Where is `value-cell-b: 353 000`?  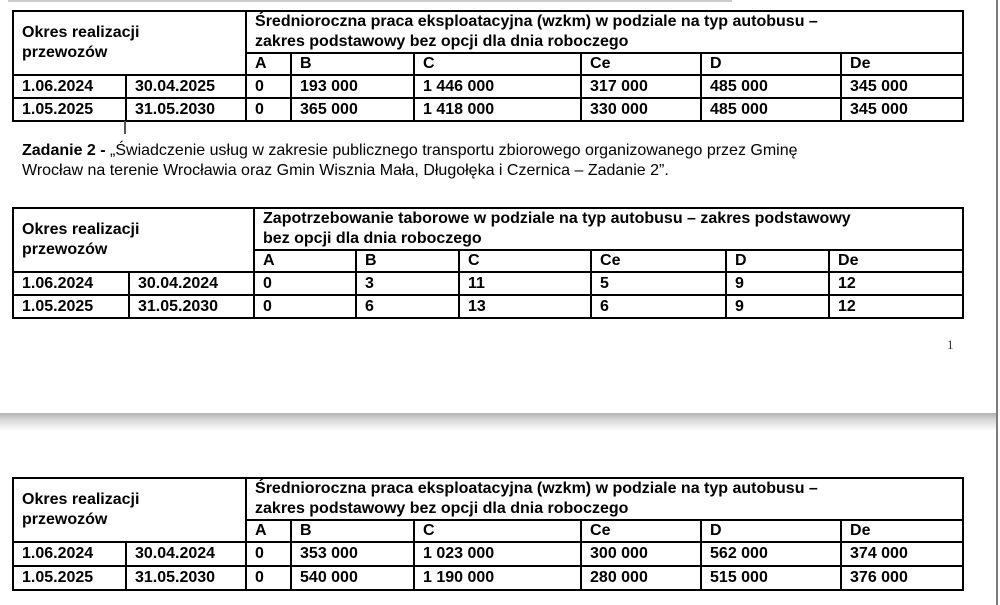 value-cell-b: 353 000 is located at coordinates (353, 554).